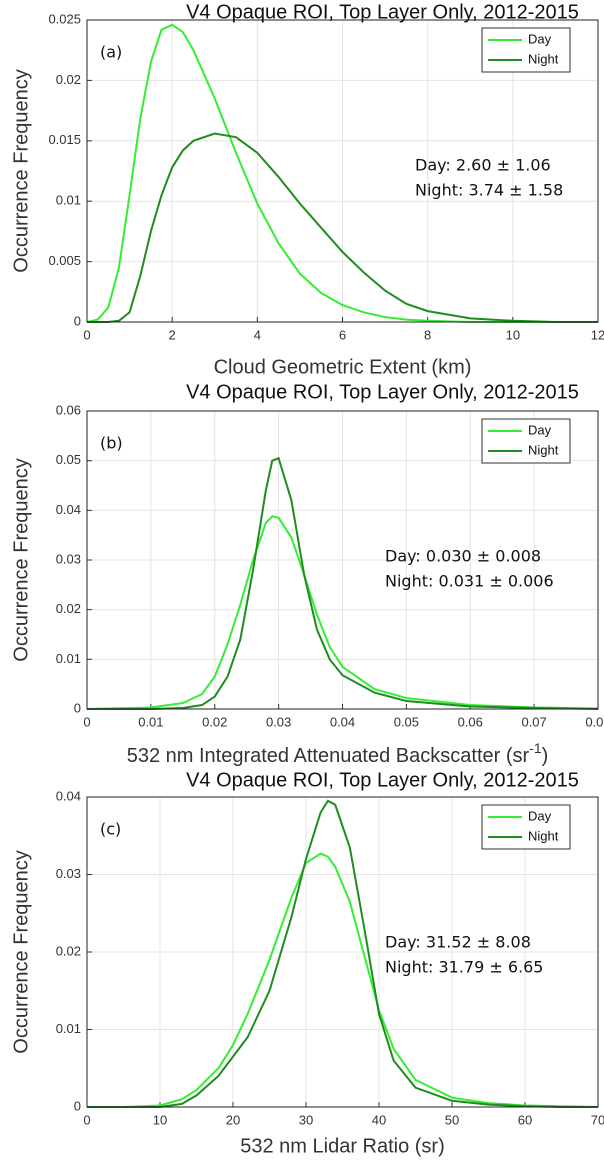  I want to click on x-tick-label: 0.03, so click(278, 721).